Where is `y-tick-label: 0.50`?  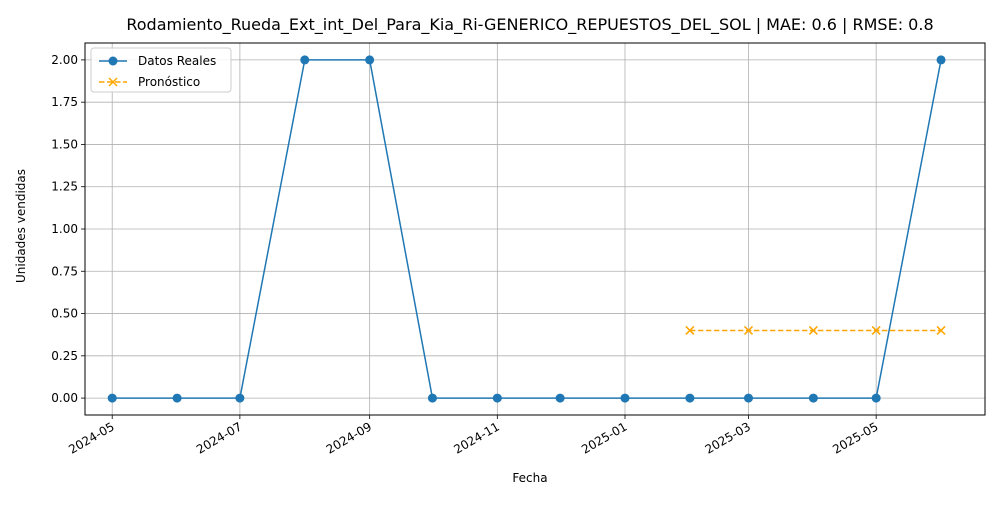
y-tick-label: 0.50 is located at coordinates (64, 314).